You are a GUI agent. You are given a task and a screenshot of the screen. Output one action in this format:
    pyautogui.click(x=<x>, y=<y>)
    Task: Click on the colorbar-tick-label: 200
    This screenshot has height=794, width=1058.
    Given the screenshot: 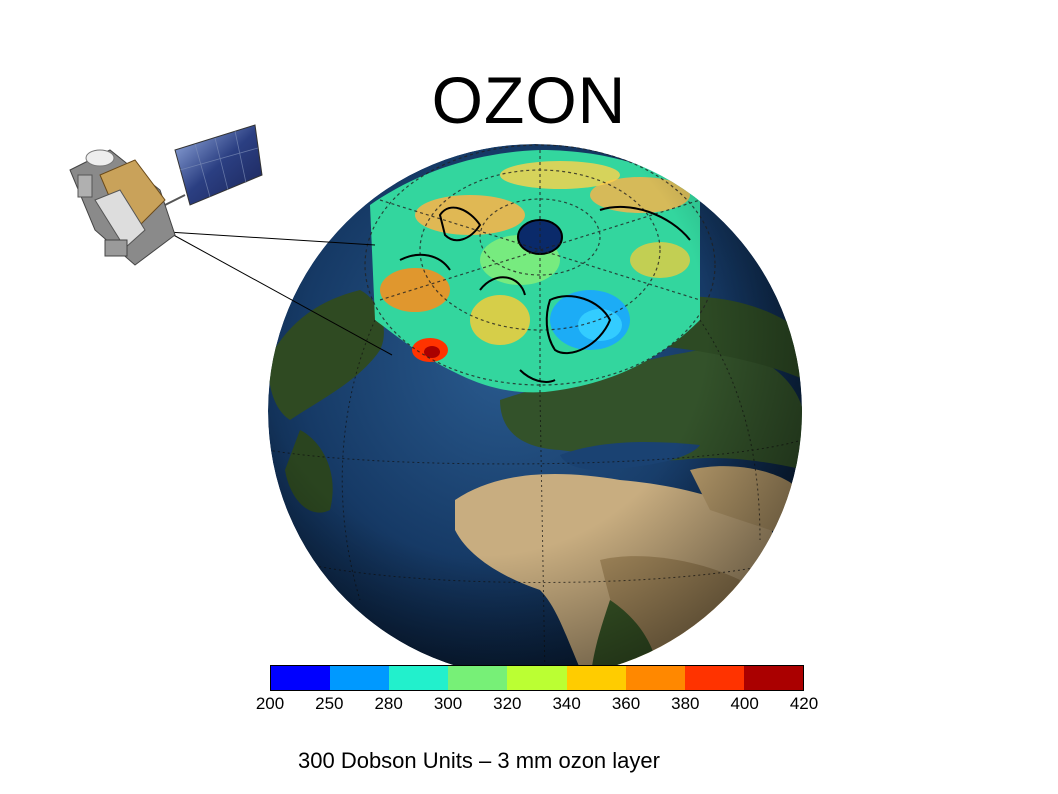 What is the action you would take?
    pyautogui.click(x=270, y=703)
    